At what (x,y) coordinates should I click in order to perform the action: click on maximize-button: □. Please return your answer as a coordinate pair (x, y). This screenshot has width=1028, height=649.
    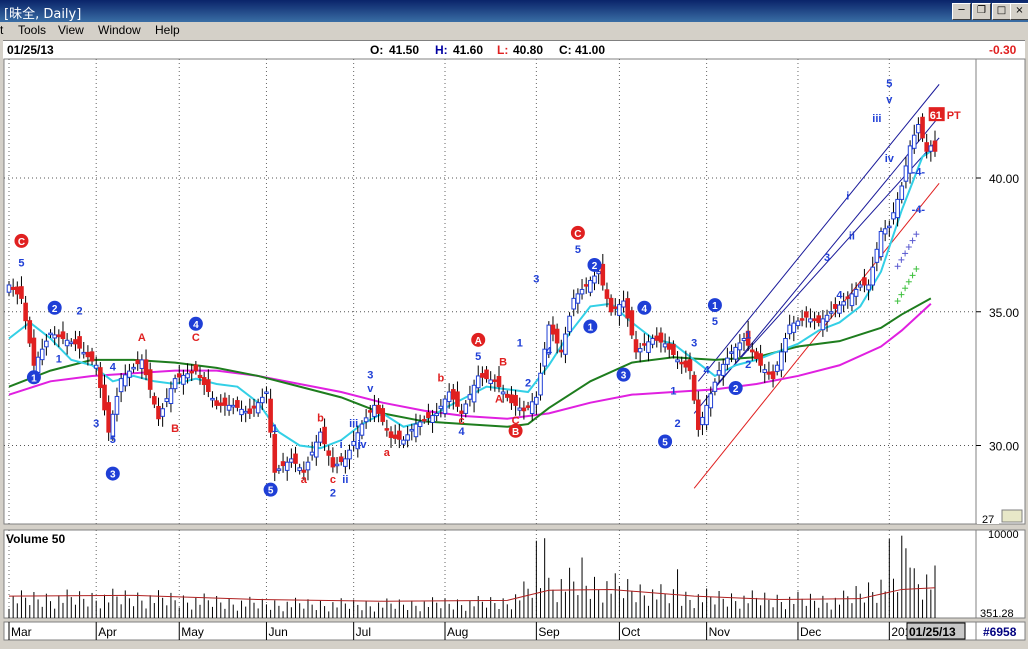
    Looking at the image, I should click on (1001, 11).